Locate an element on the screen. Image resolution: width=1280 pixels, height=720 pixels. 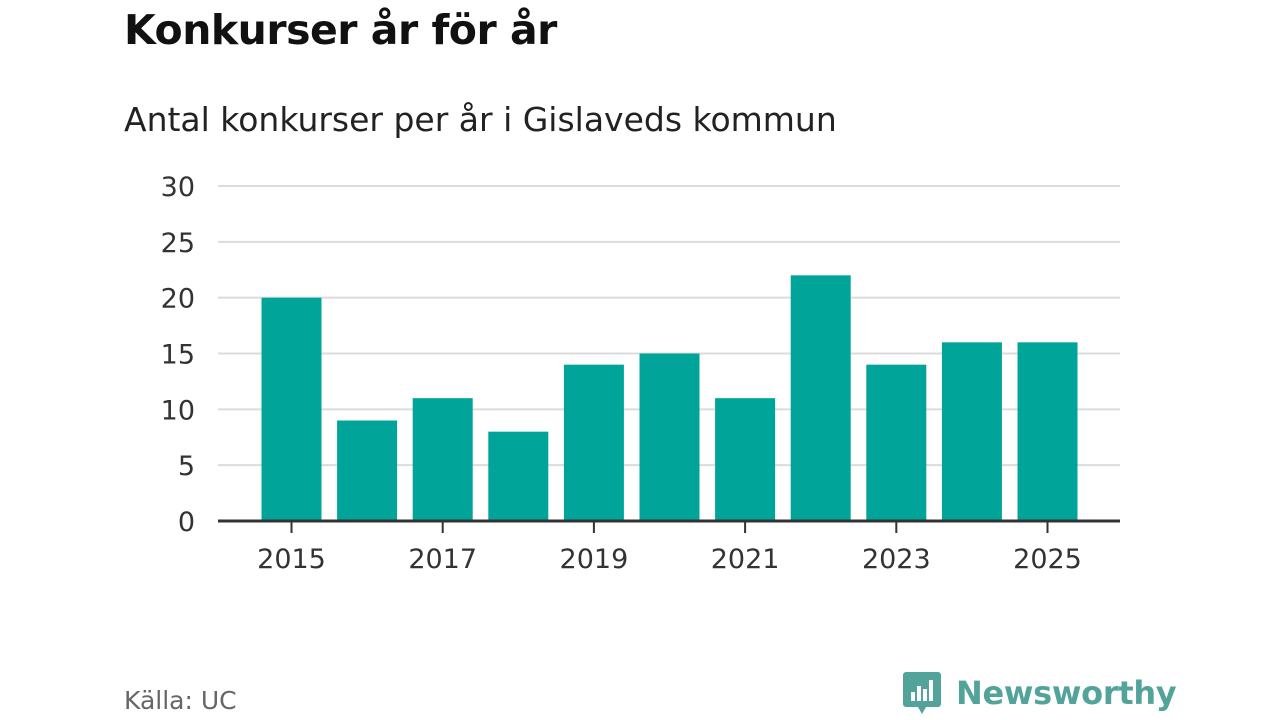
x-tick-label: 2017 is located at coordinates (442, 559).